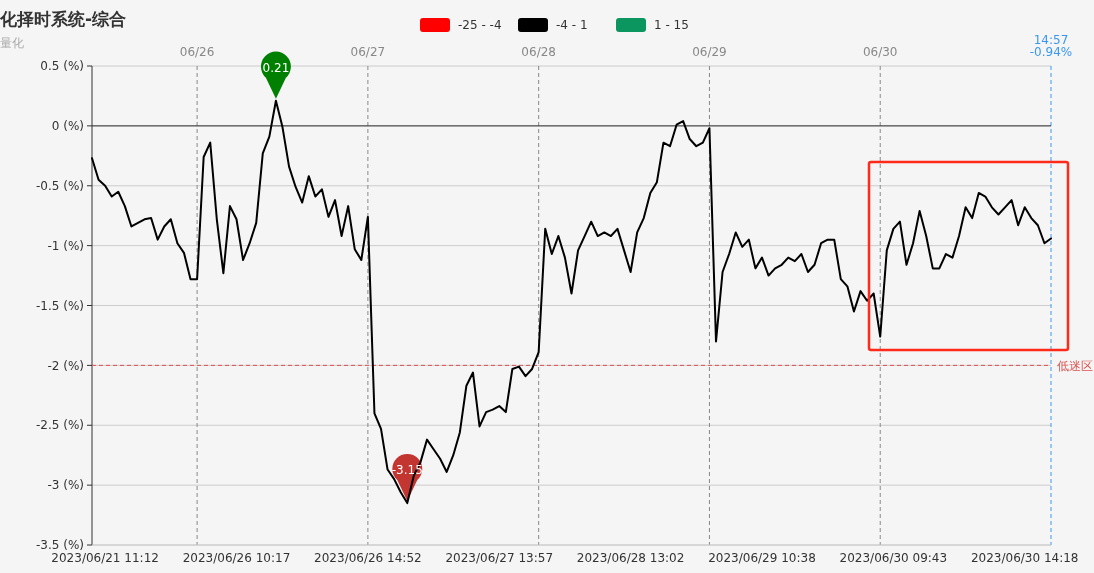  I want to click on y-tick-label: -2.5 (%), so click(60, 425).